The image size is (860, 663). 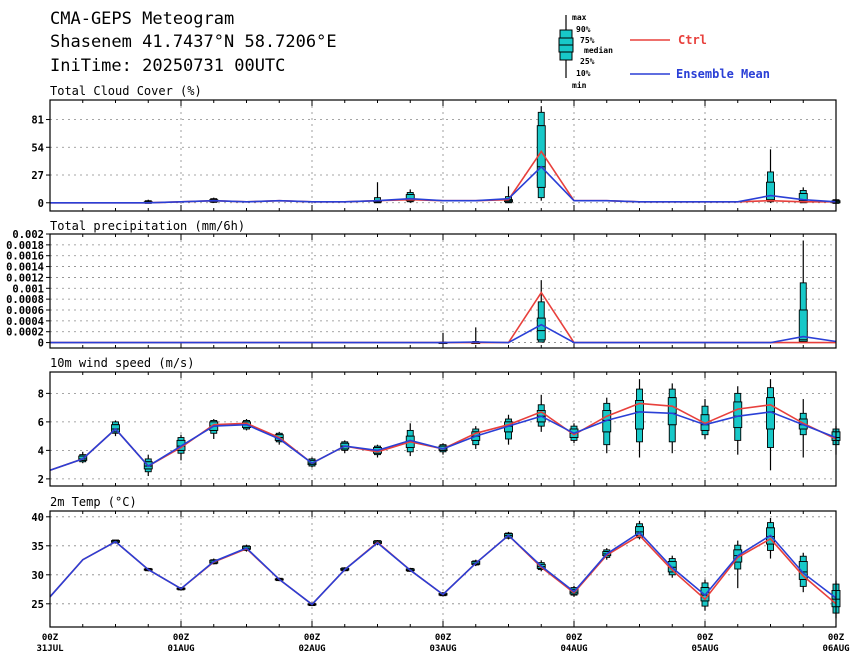 I want to click on y-tick-label: 30, so click(x=37, y=576).